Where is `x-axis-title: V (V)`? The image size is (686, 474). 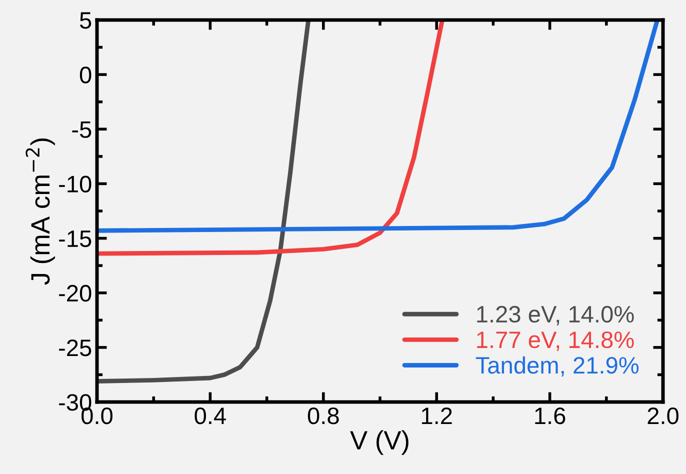 x-axis-title: V (V) is located at coordinates (379, 442).